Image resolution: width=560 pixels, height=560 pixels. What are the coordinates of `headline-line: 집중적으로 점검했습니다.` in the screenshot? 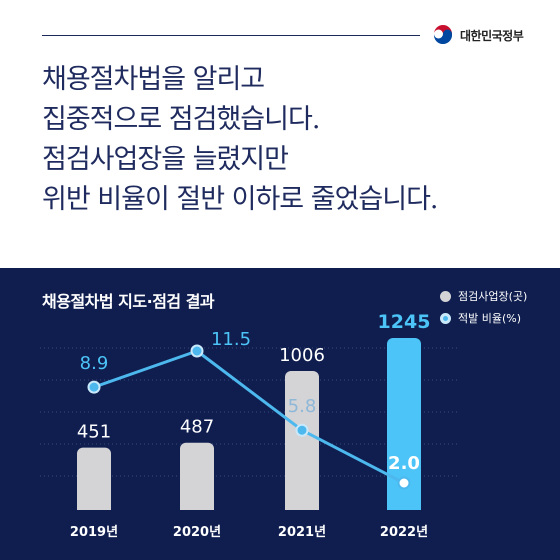 It's located at (181, 119).